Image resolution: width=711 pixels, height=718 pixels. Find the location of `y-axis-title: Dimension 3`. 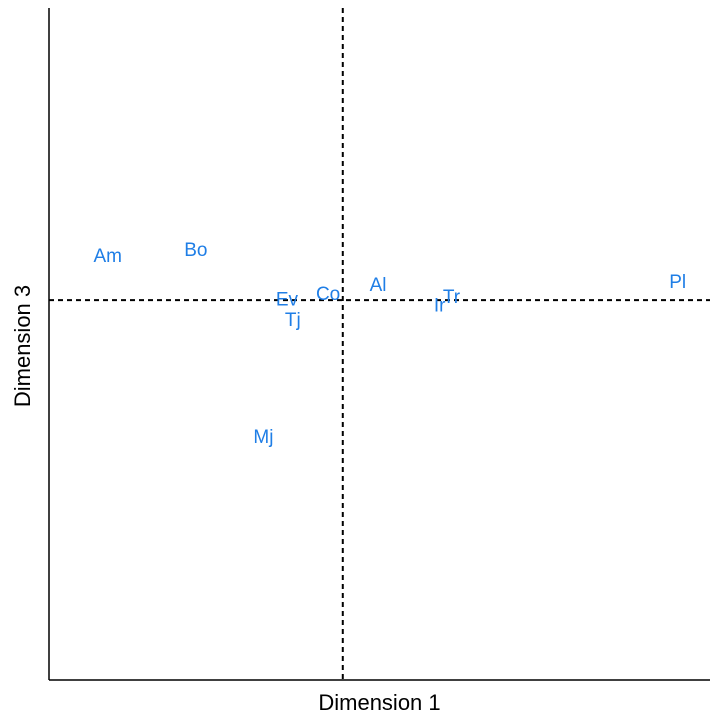

y-axis-title: Dimension 3 is located at coordinates (22, 346).